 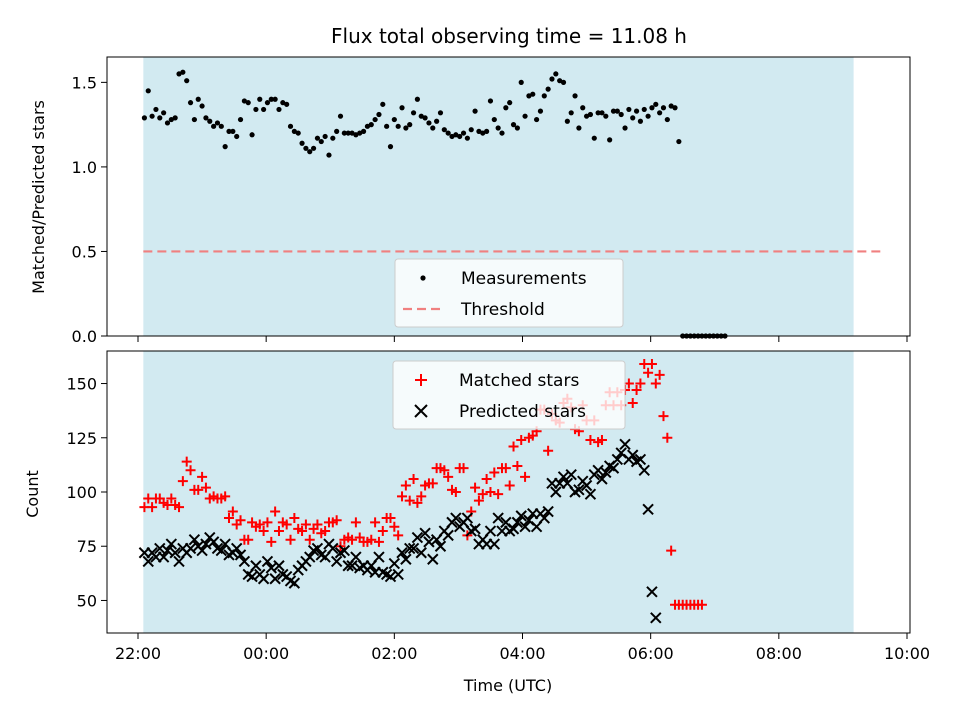 What do you see at coordinates (400, 531) in the screenshot?
I see `series-predicted-stars` at bounding box center [400, 531].